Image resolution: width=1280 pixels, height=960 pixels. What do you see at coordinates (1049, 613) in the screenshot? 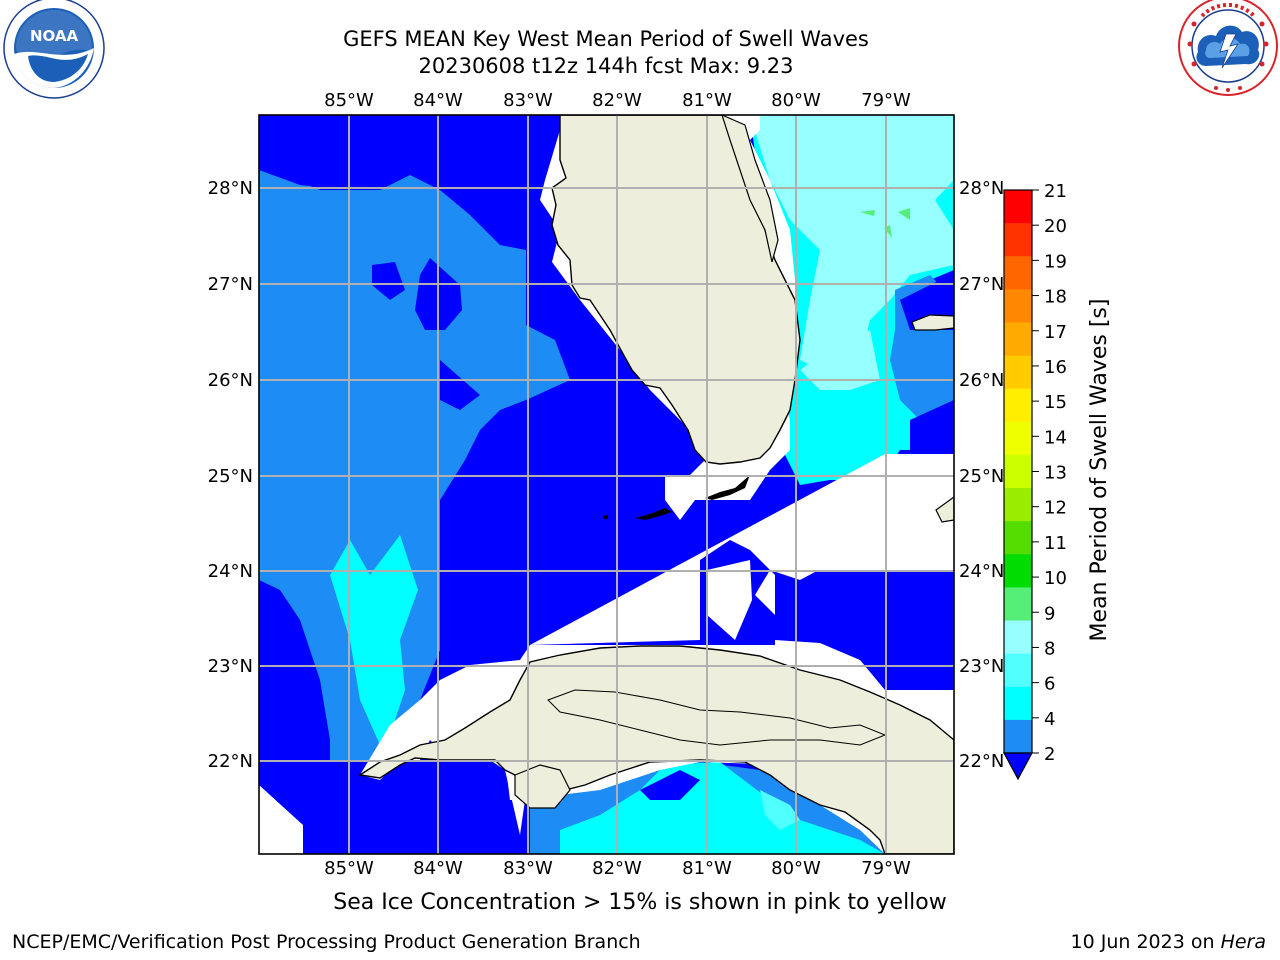
I see `colorbar-tick-label: 9` at bounding box center [1049, 613].